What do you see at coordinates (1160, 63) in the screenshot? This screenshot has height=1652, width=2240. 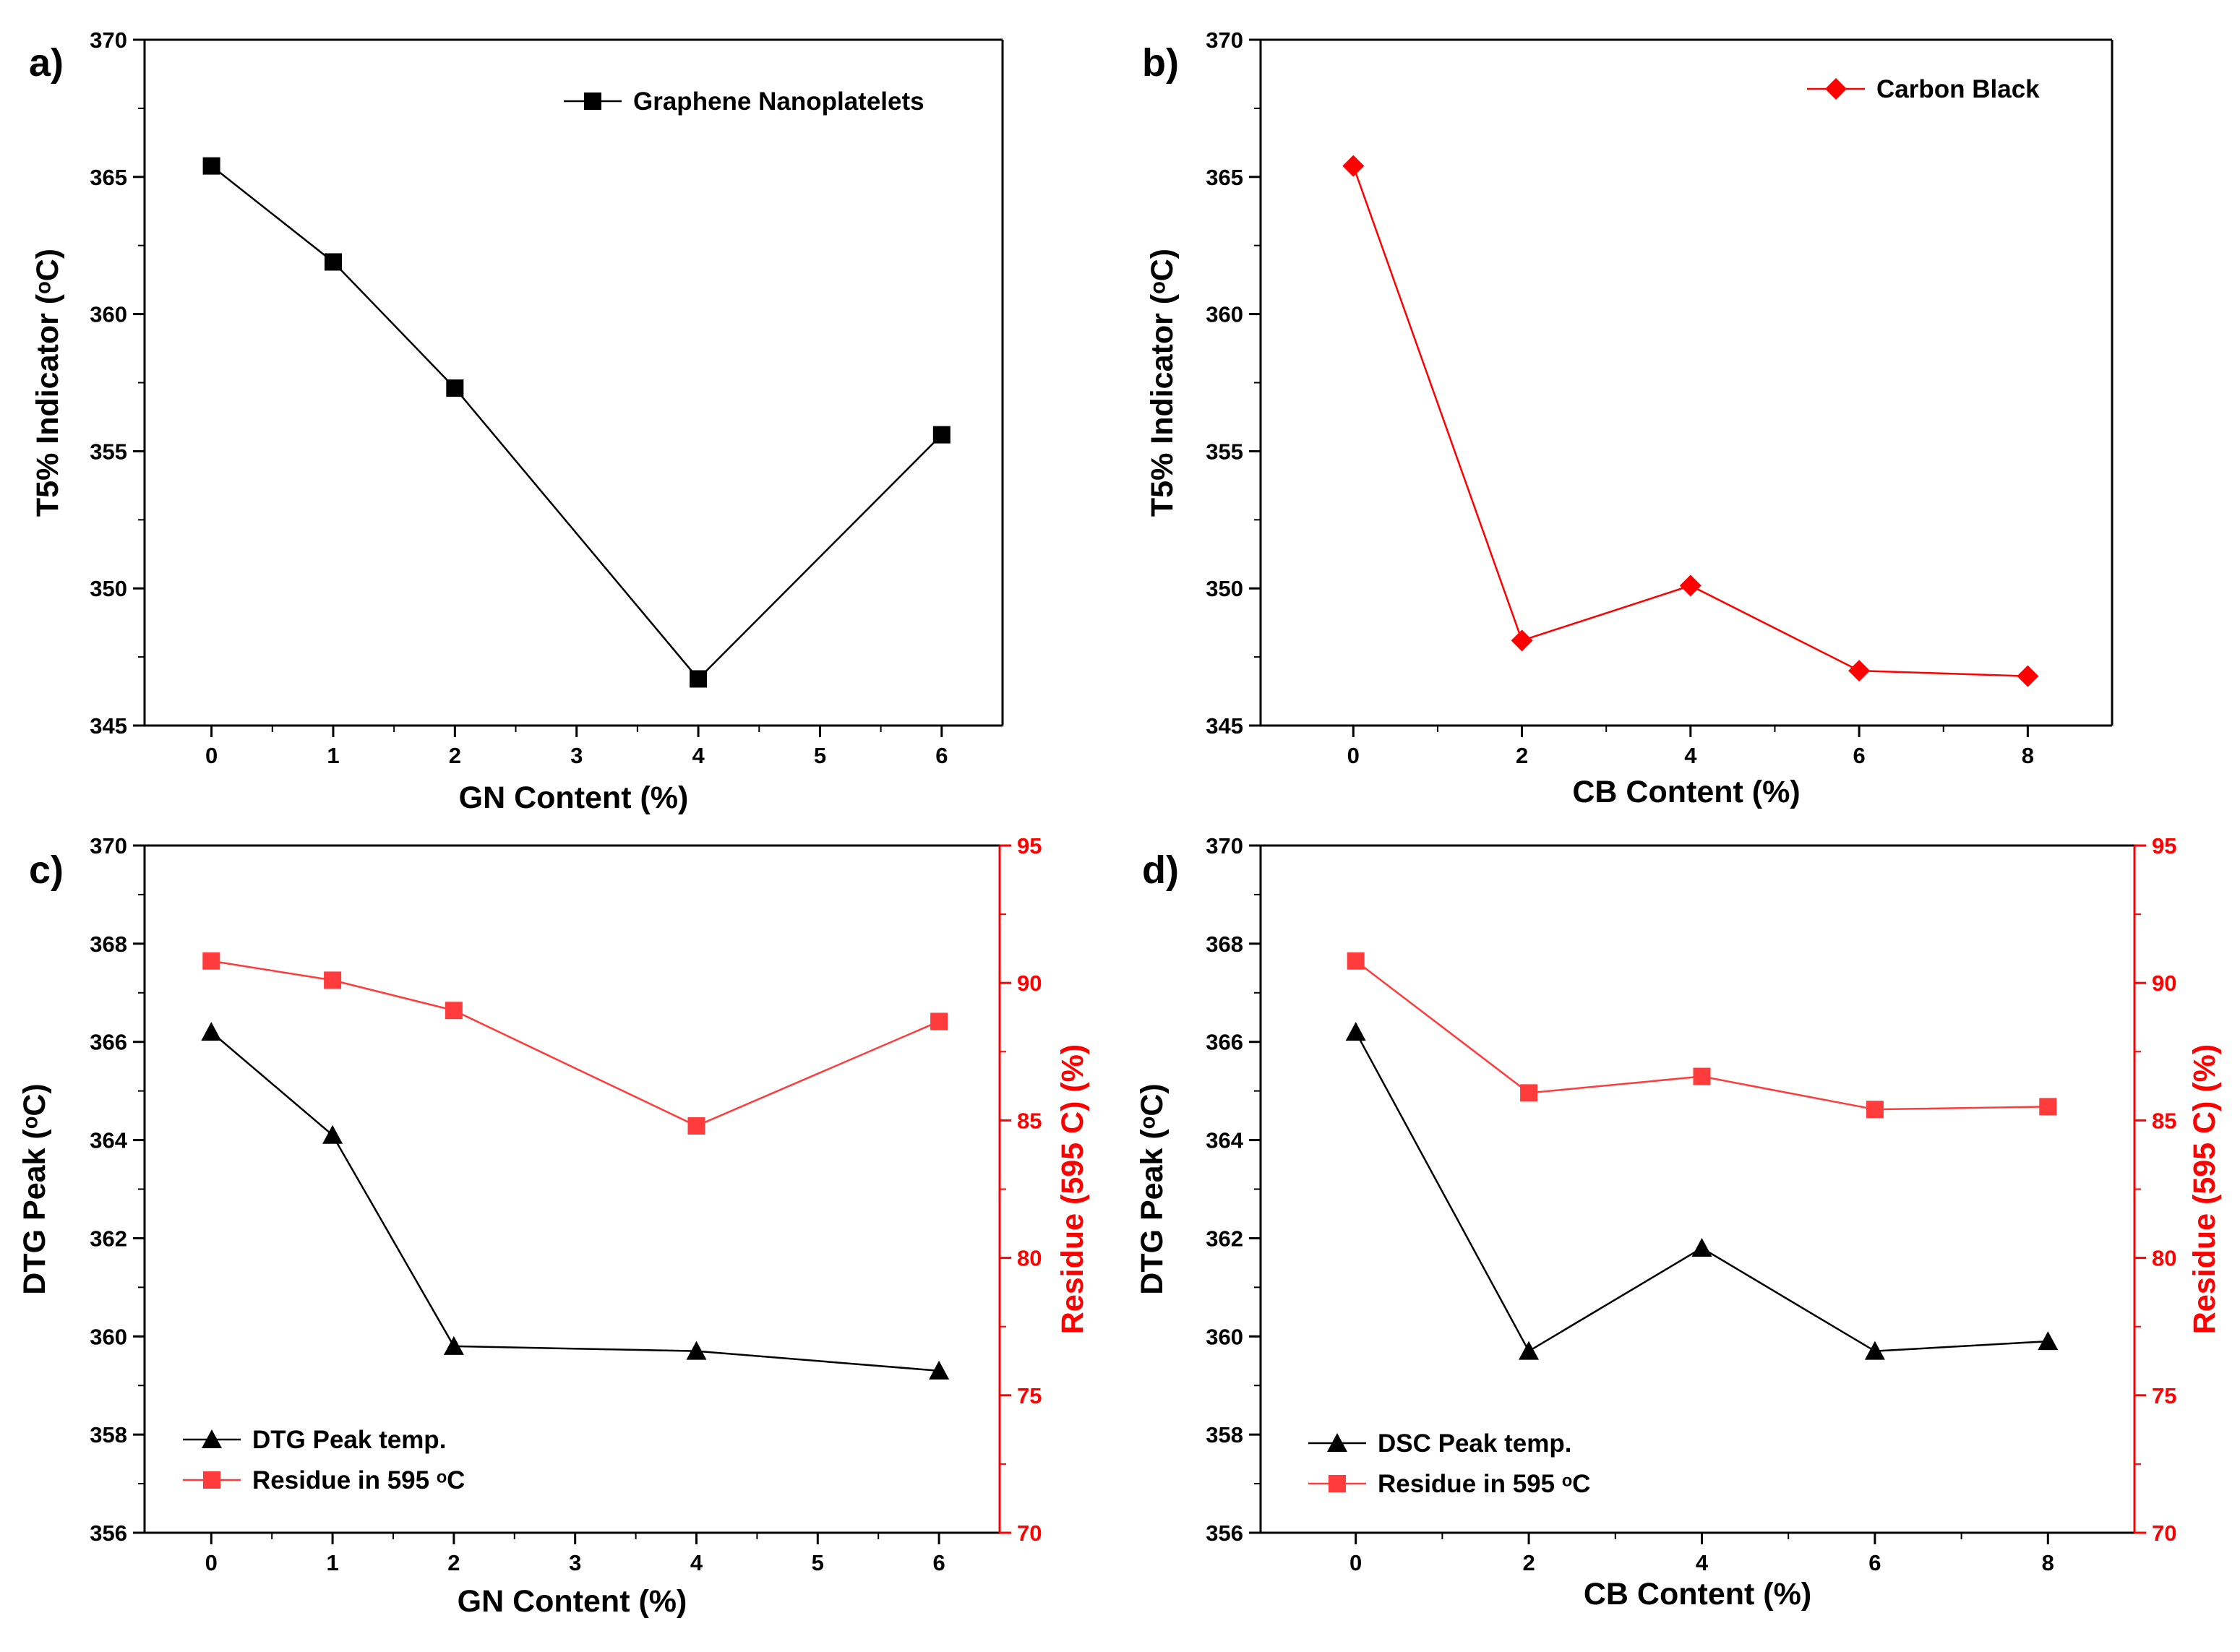 I see `panel-letter: b)` at bounding box center [1160, 63].